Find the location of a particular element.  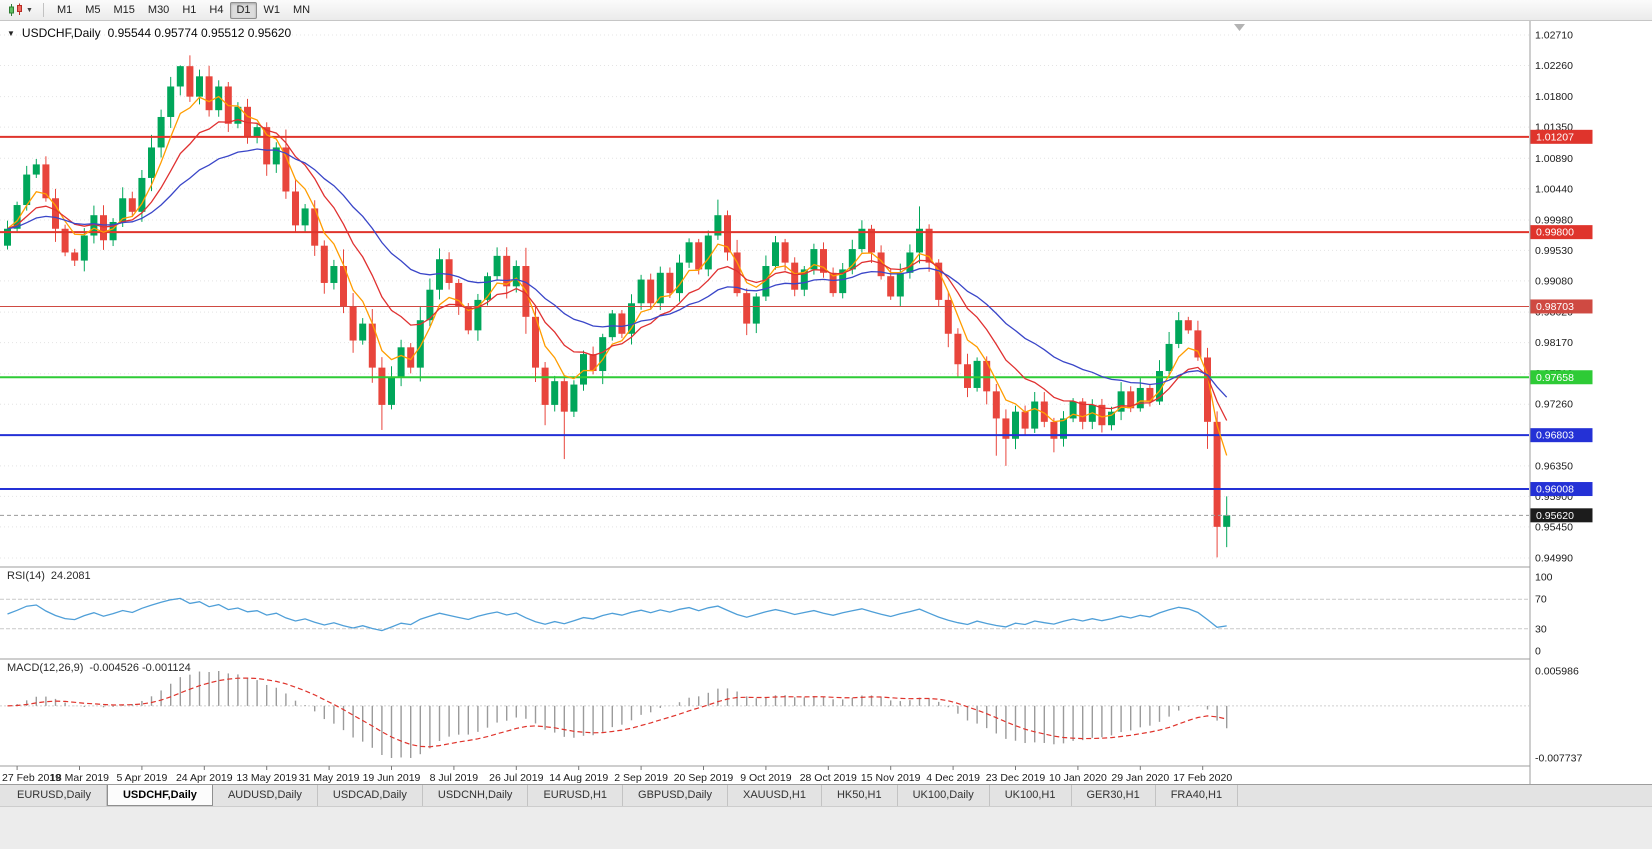

expand-panel-icon: ▼ is located at coordinates (11, 33).